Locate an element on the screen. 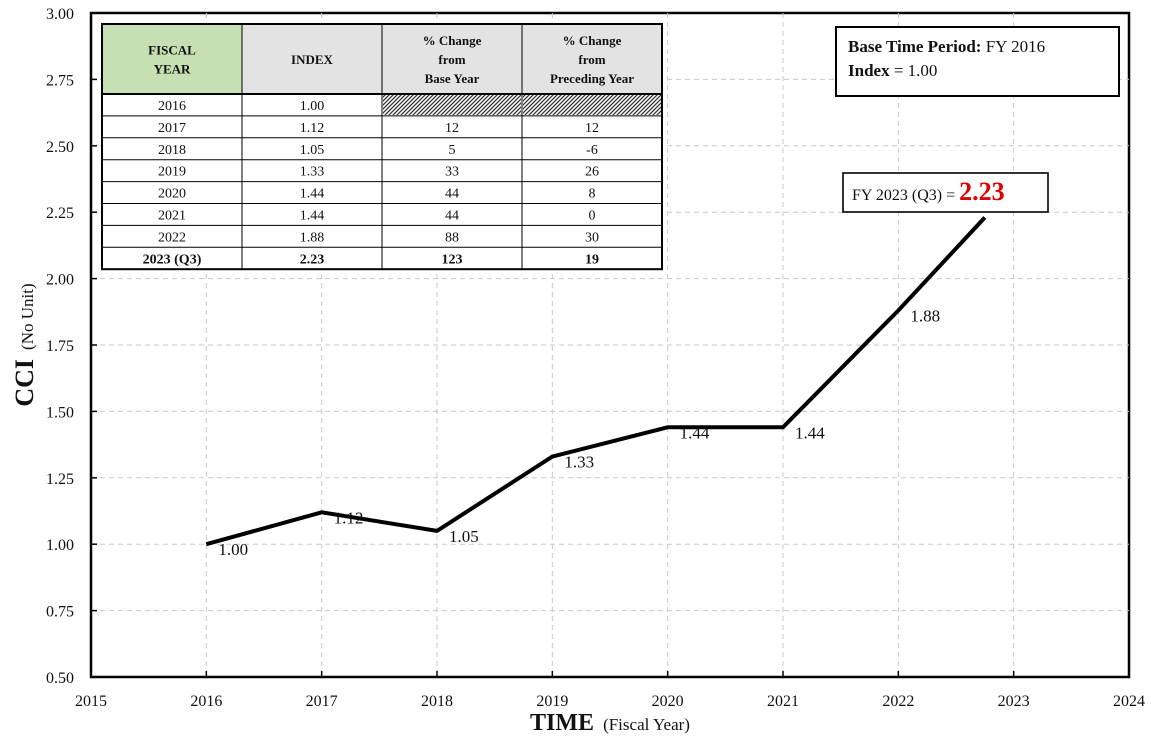 The height and width of the screenshot is (738, 1151). y-axis-title: CCI (No Unit) is located at coordinates (24, 344).